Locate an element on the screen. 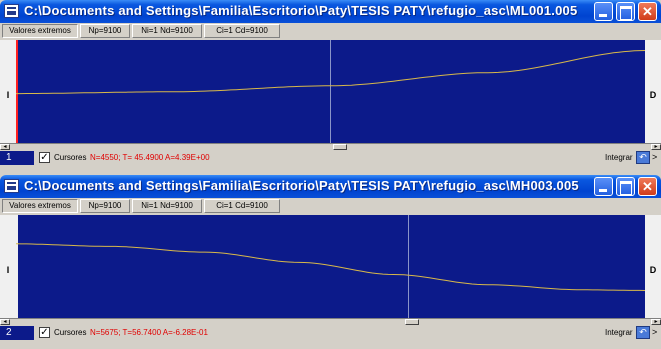 This screenshot has width=661, height=349. window-number: 1 is located at coordinates (17, 158).